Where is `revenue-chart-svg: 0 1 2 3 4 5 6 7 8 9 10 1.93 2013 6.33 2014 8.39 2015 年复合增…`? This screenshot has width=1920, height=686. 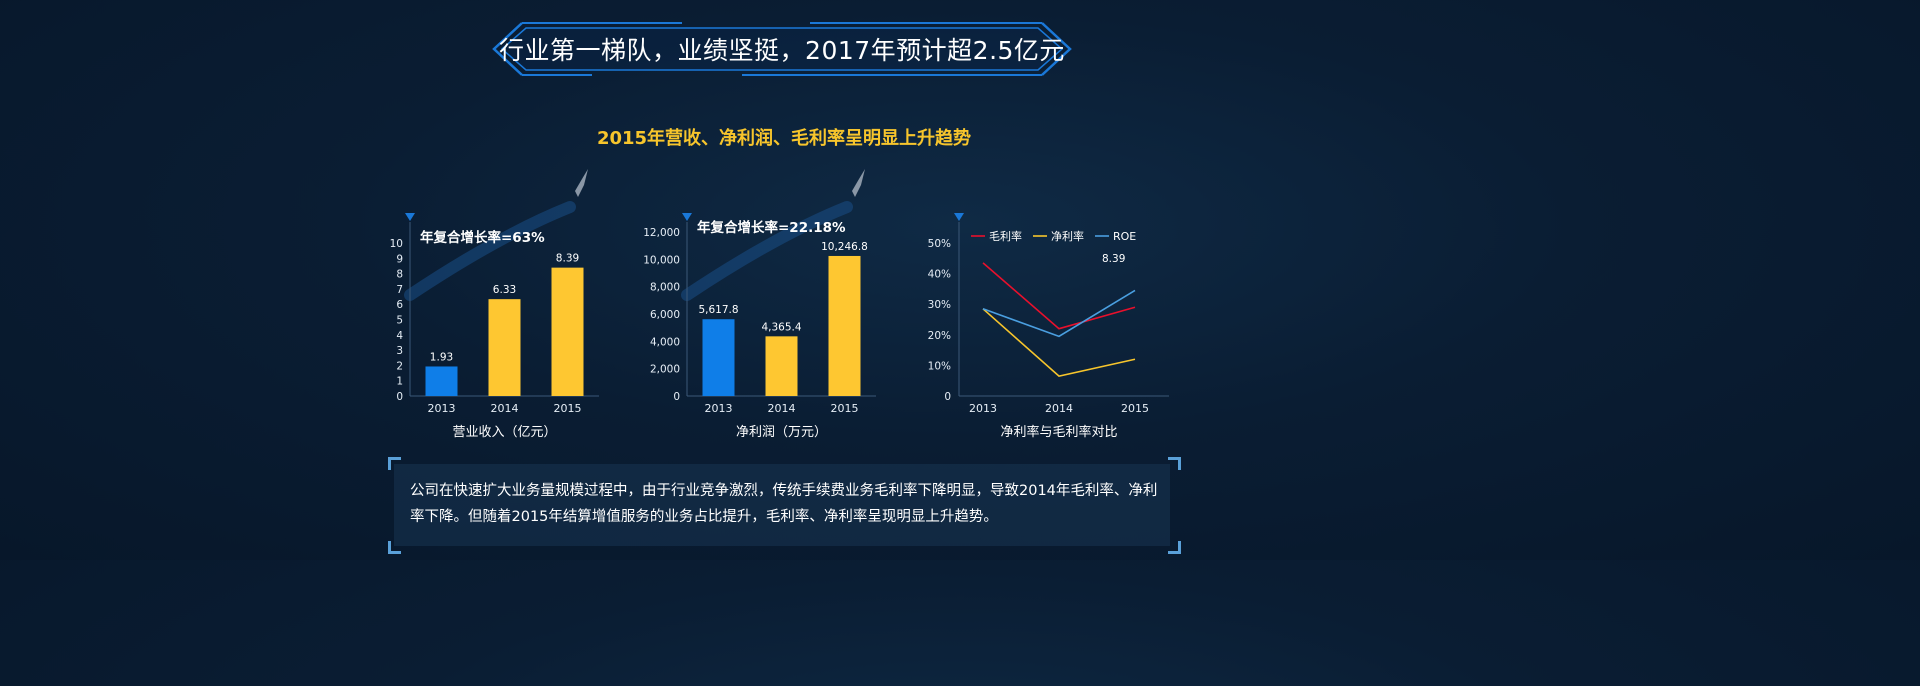 revenue-chart-svg: 0 1 2 3 4 5 6 7 8 9 10 1.93 2013 6.33 2014 8.39 2015 年复合增… is located at coordinates (494, 304).